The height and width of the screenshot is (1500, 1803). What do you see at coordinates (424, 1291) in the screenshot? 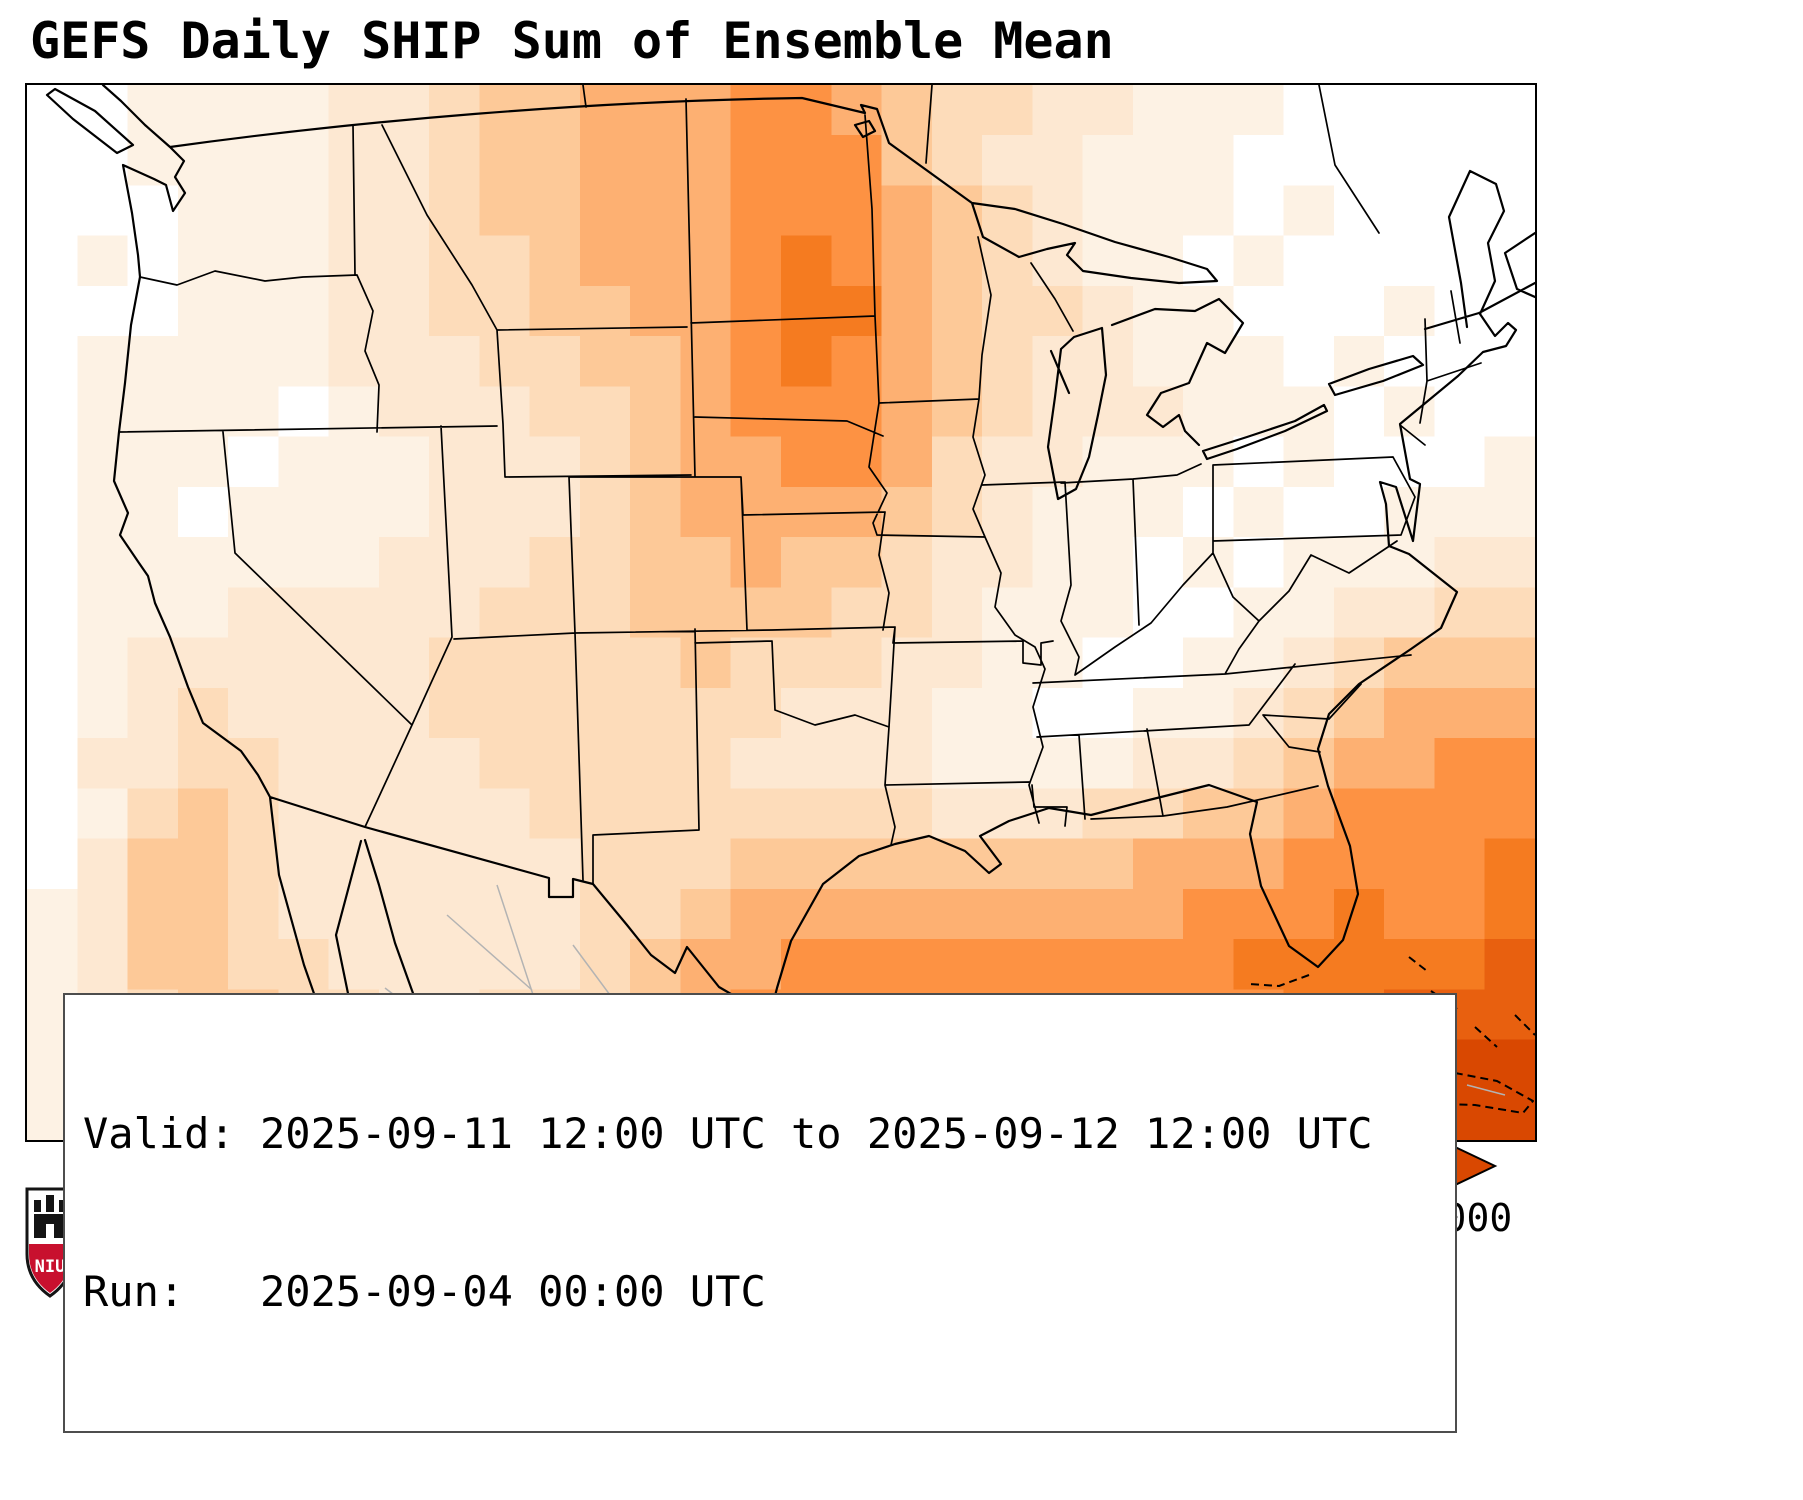
I see `run-text: Run: 2025-09-04 00:00 UTC` at bounding box center [424, 1291].